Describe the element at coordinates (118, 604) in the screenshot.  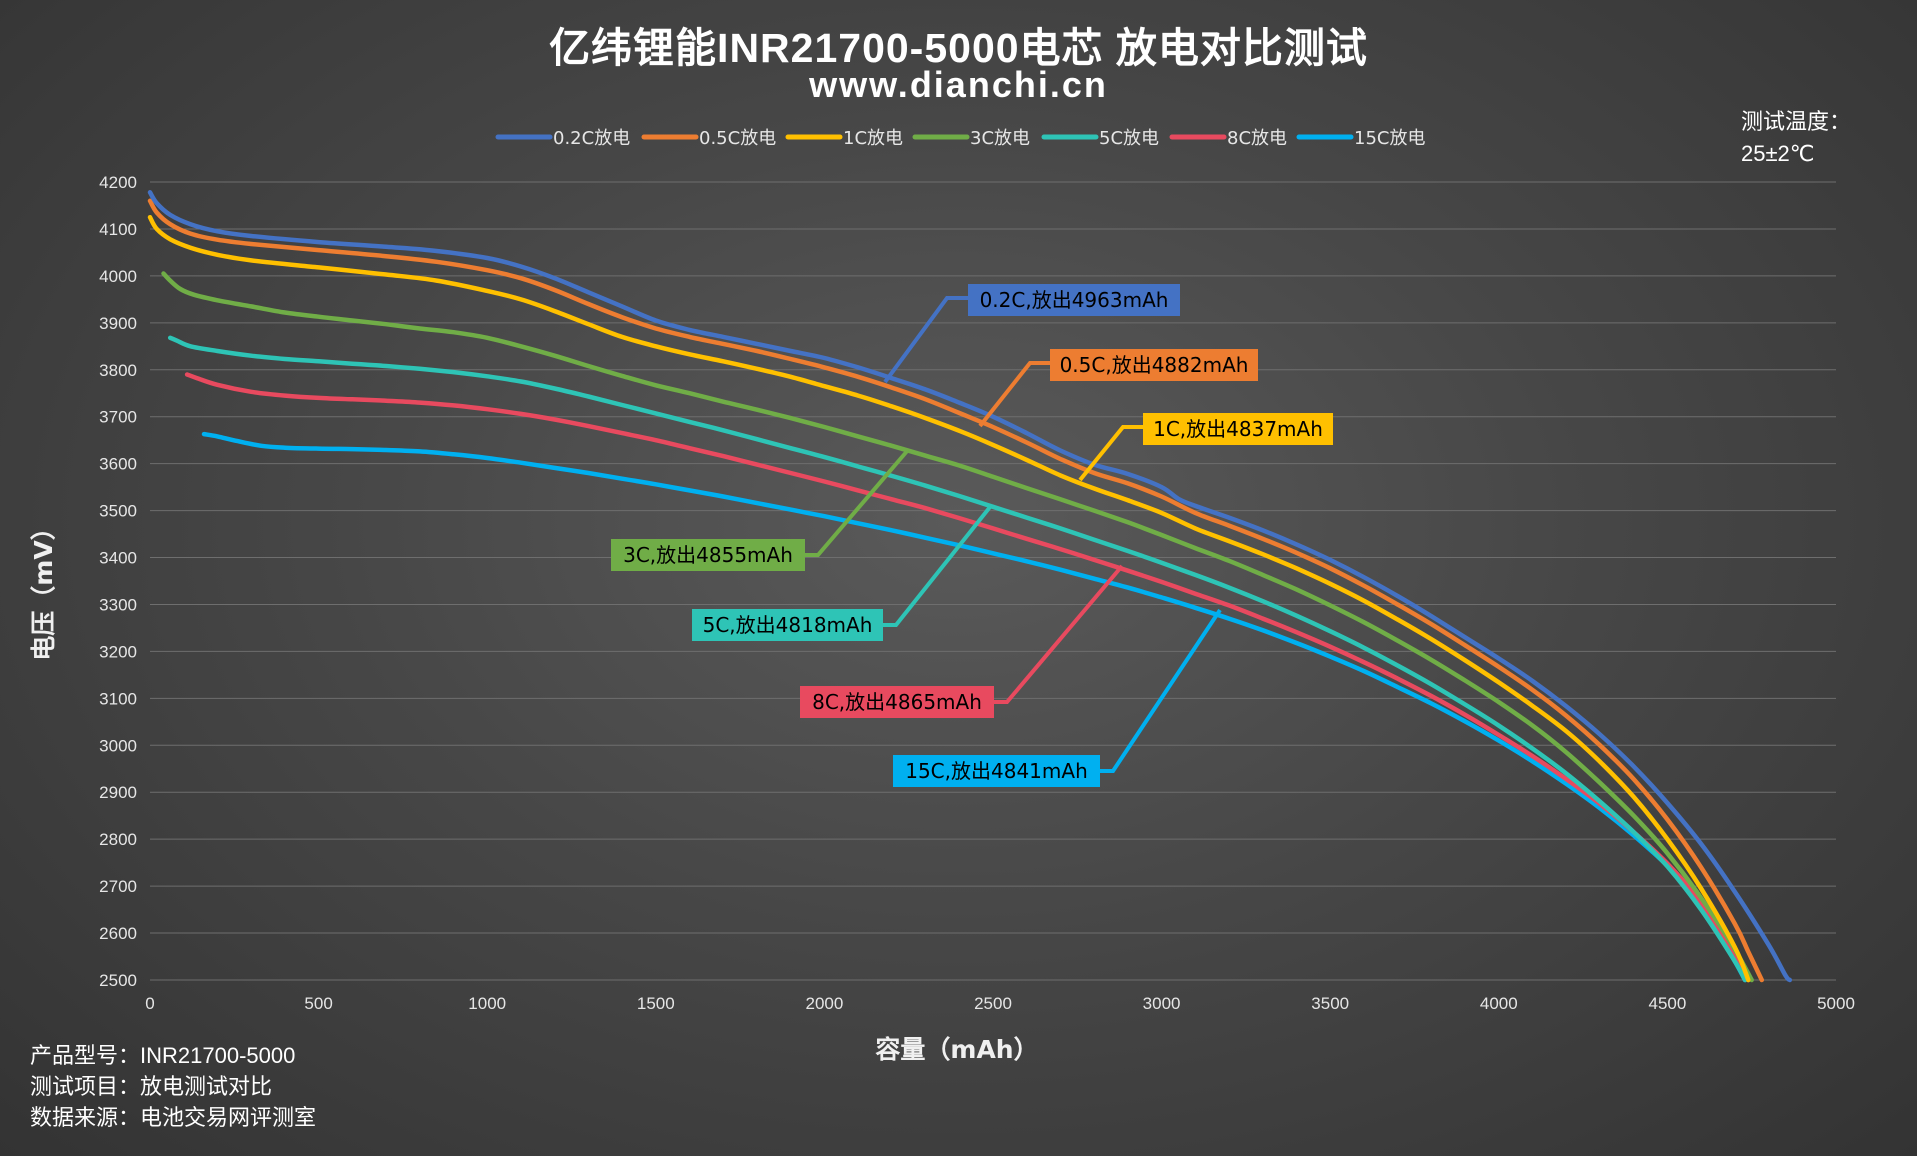
I see `y-tick-3300: 3300` at that location.